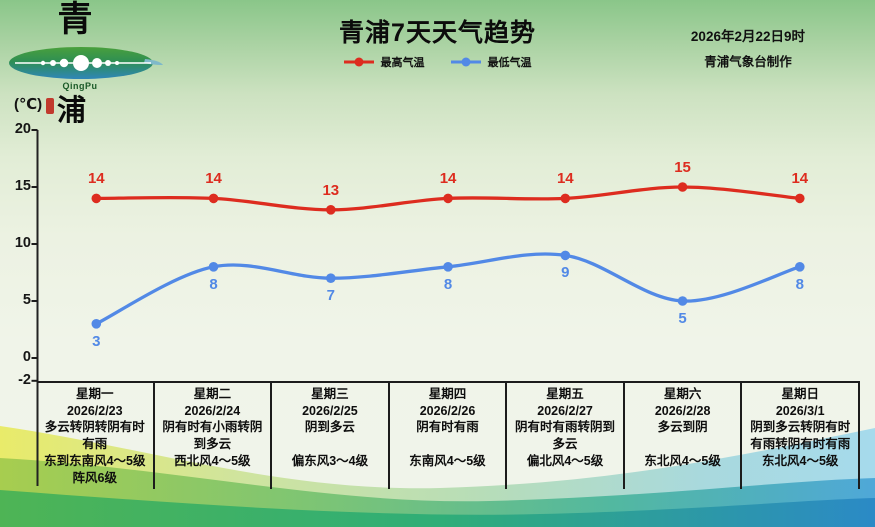  Describe the element at coordinates (94, 410) in the screenshot. I see `day-date: 2026/2/23` at that location.